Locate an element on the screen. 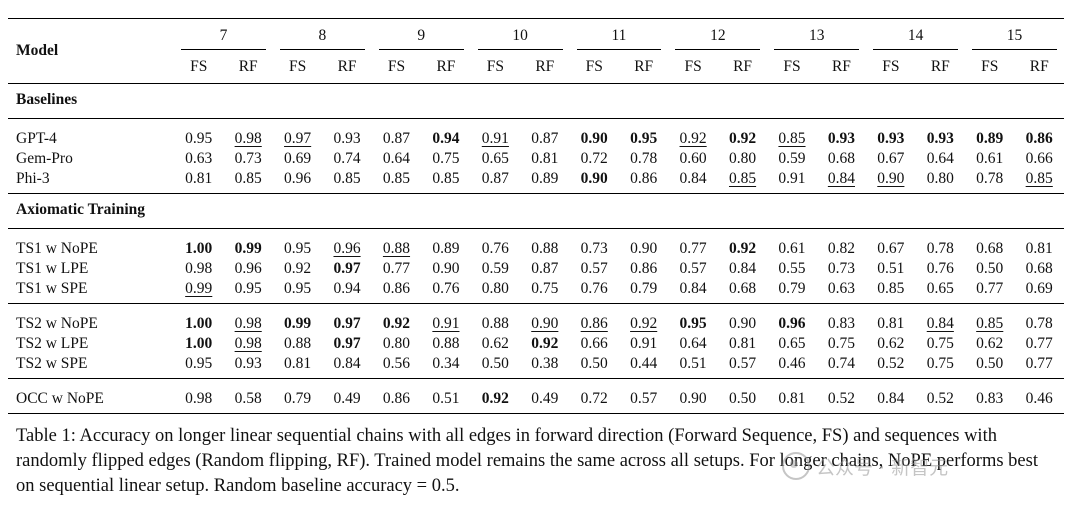  score-value: 0.64 is located at coordinates (396, 158).